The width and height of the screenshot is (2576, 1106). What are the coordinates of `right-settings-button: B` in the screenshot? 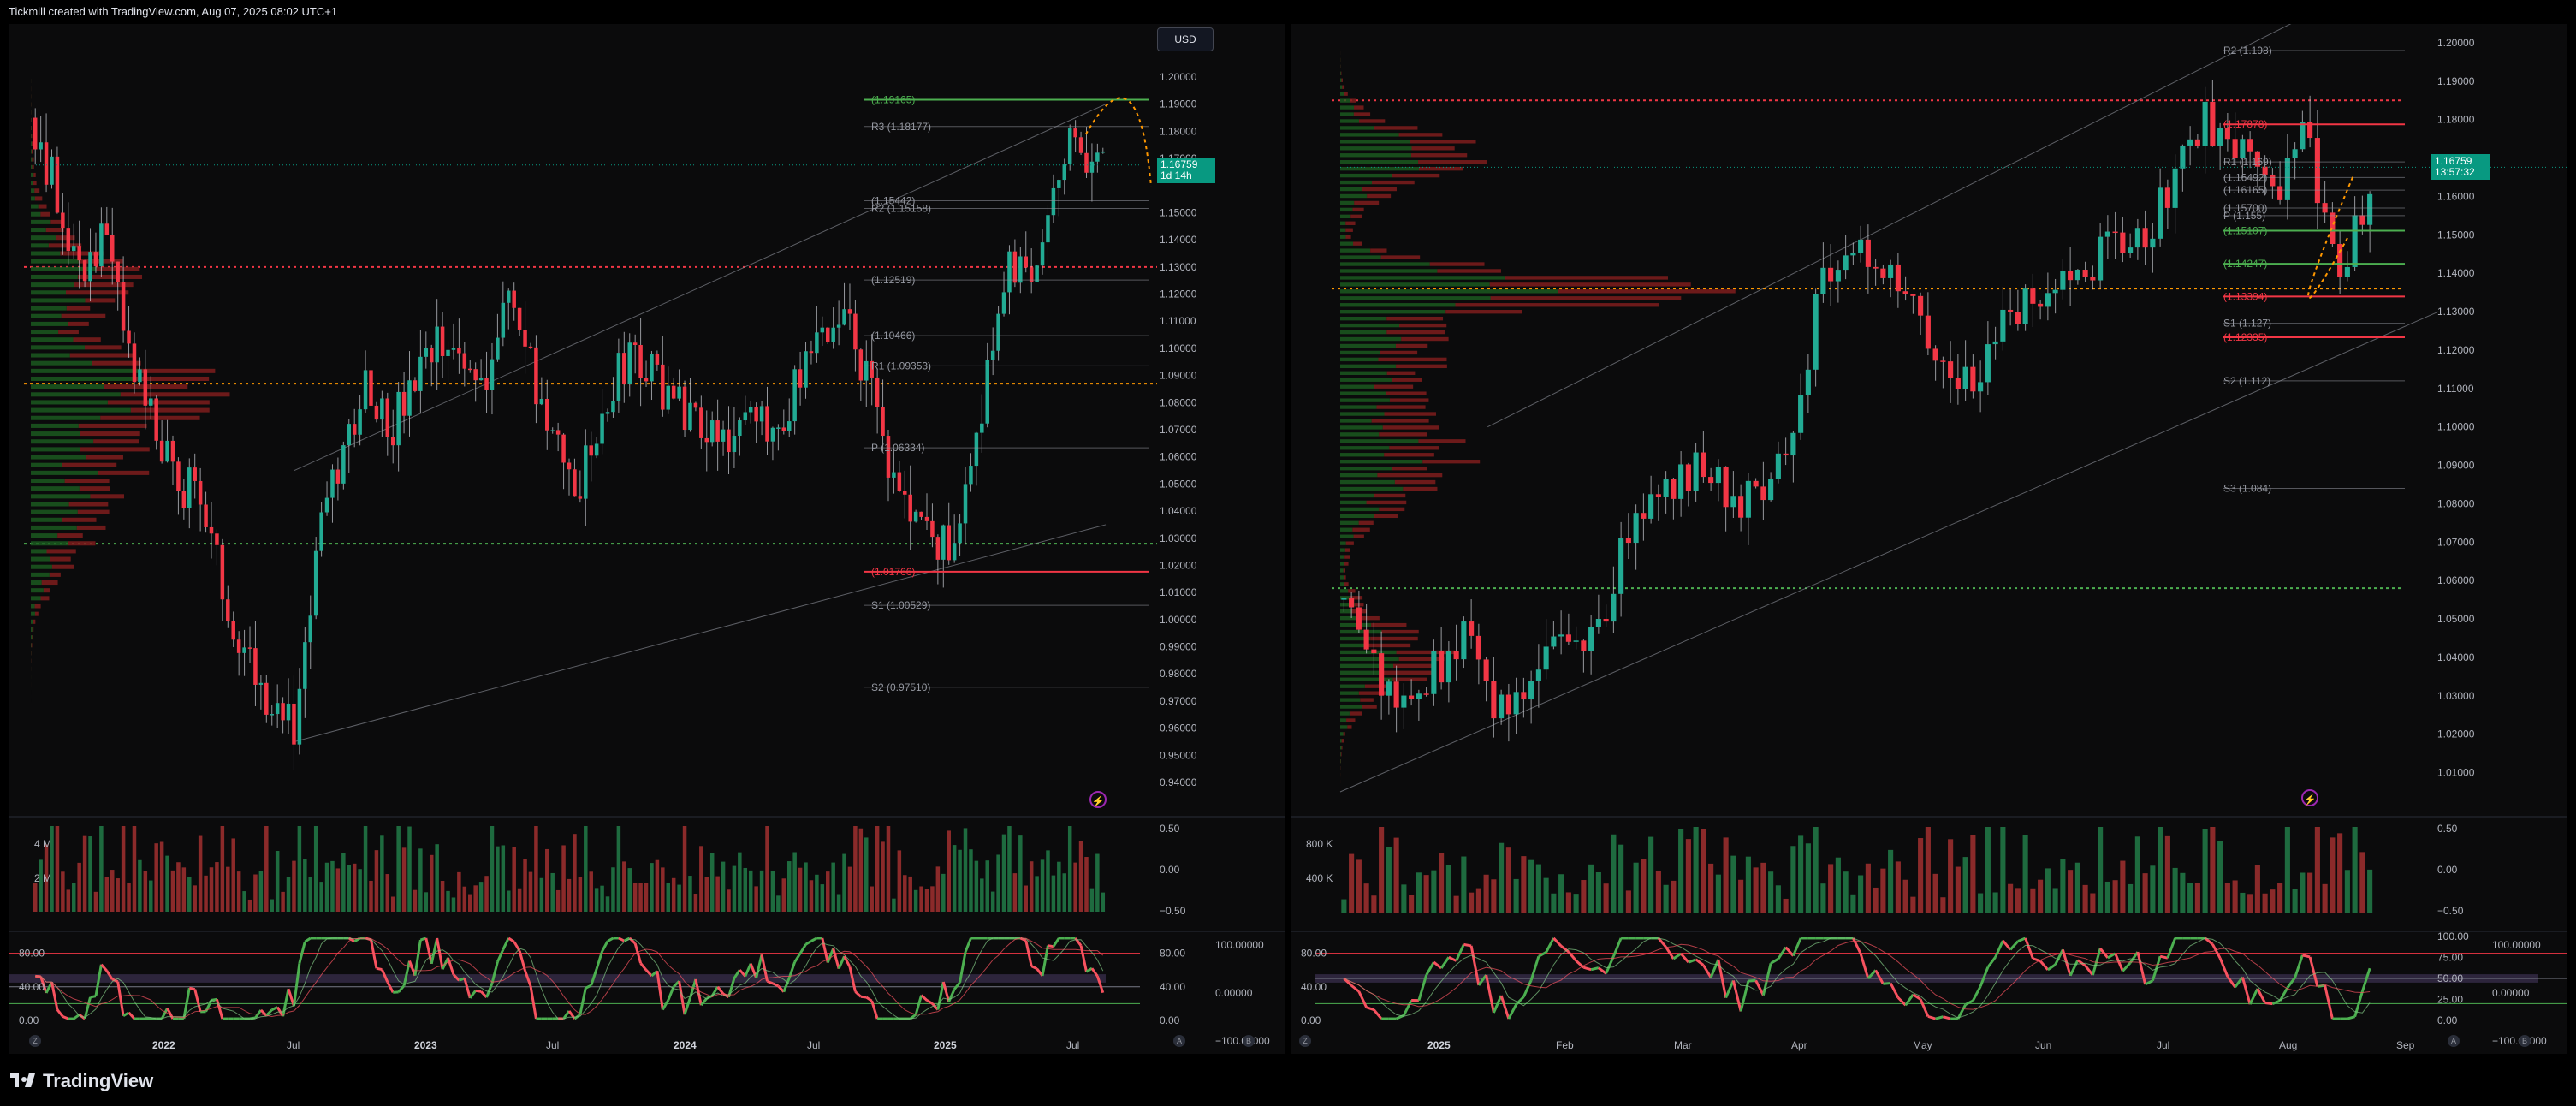 It's located at (2525, 1041).